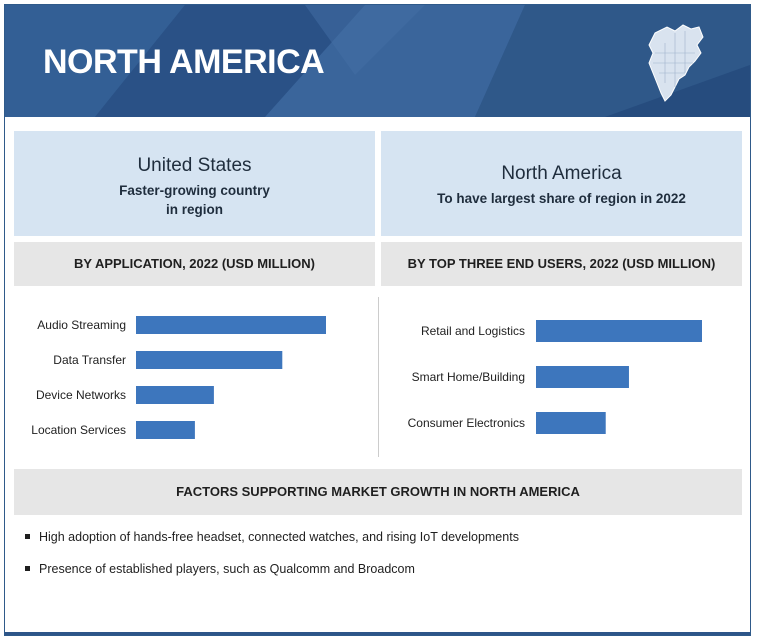 This screenshot has height=642, width=757. I want to click on callout-us-title: United States, so click(194, 165).